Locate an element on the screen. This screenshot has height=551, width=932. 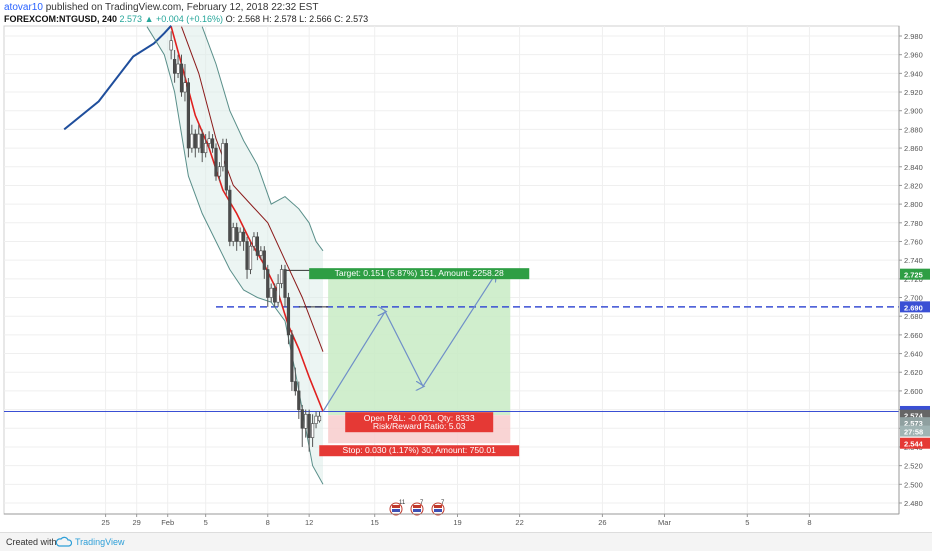
price-tick-label: 2.860 is located at coordinates (913, 148).